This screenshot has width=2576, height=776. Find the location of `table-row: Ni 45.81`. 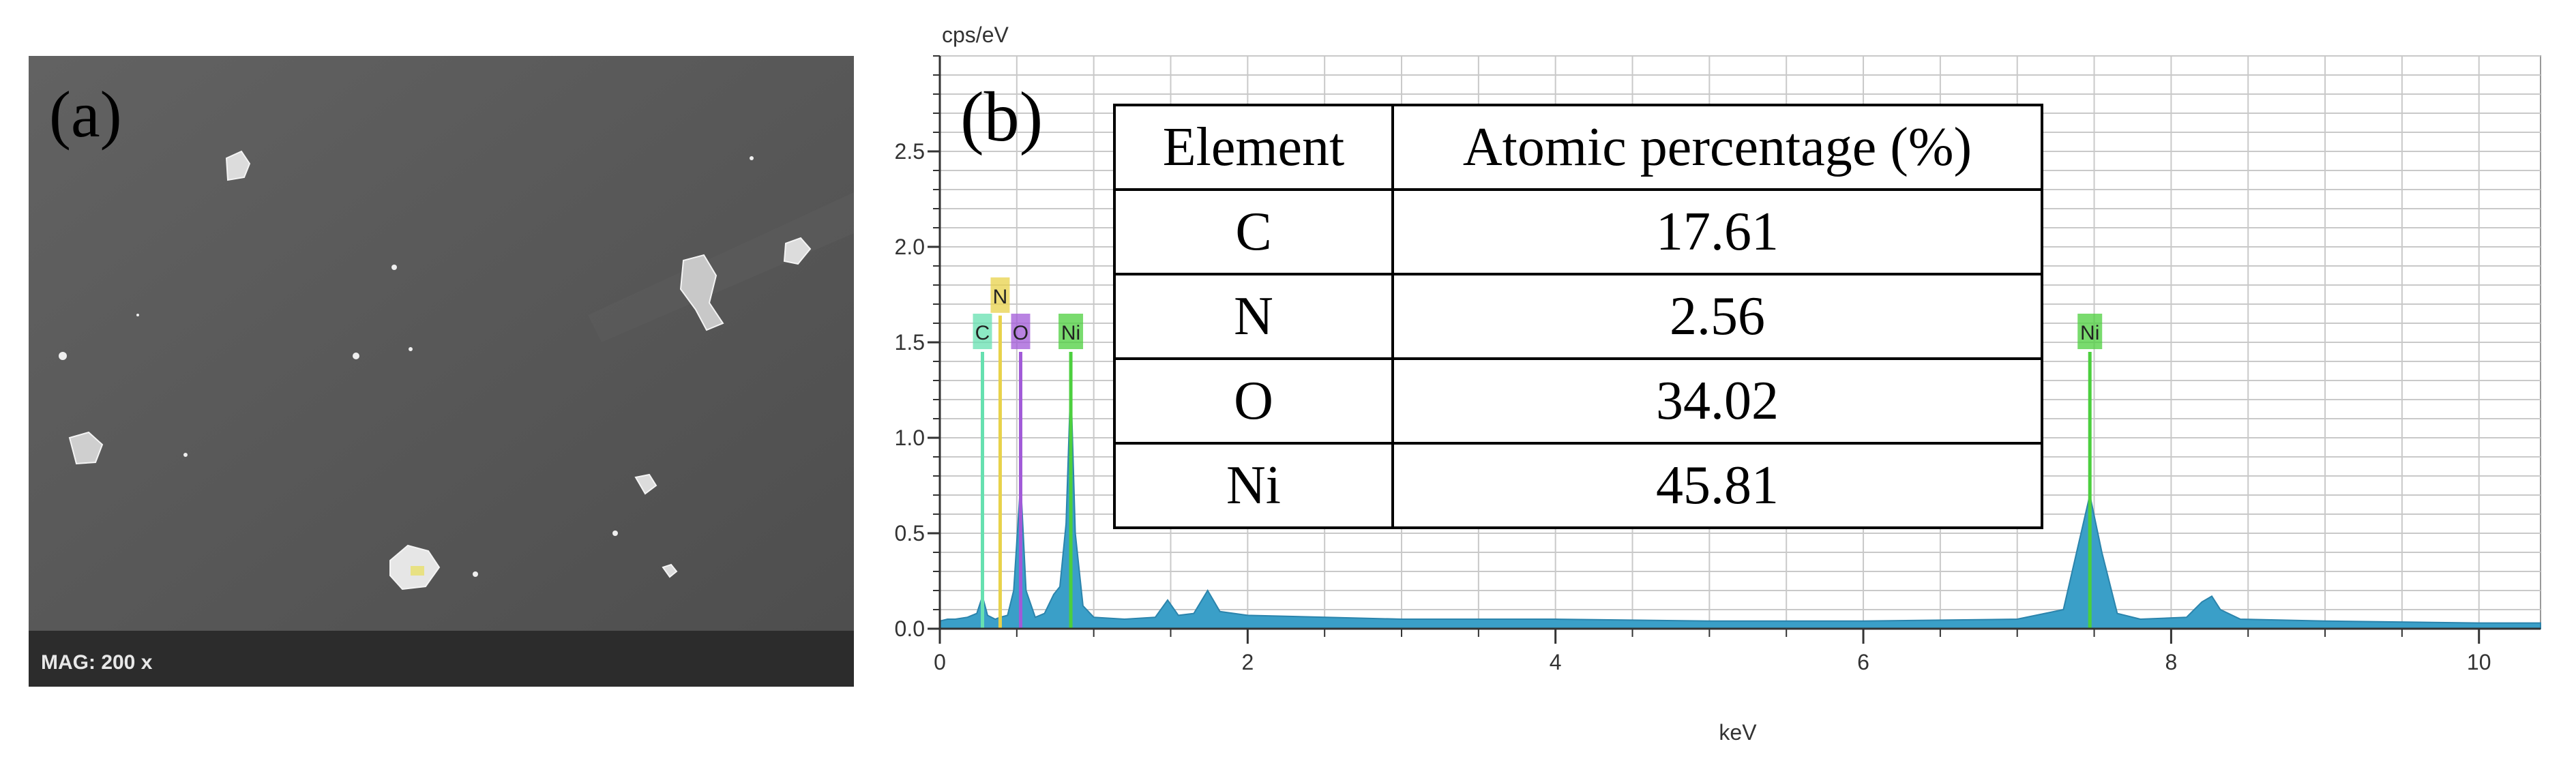

table-row: Ni 45.81 is located at coordinates (1578, 485).